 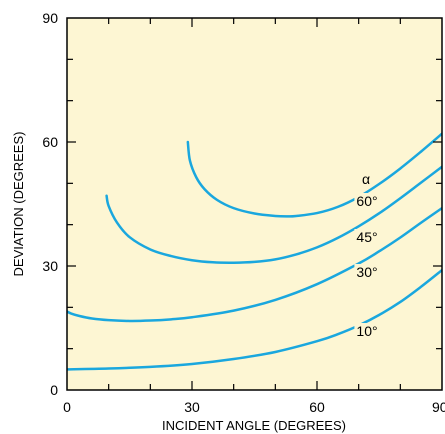 I want to click on curve-label-45: 45°, so click(x=366, y=237).